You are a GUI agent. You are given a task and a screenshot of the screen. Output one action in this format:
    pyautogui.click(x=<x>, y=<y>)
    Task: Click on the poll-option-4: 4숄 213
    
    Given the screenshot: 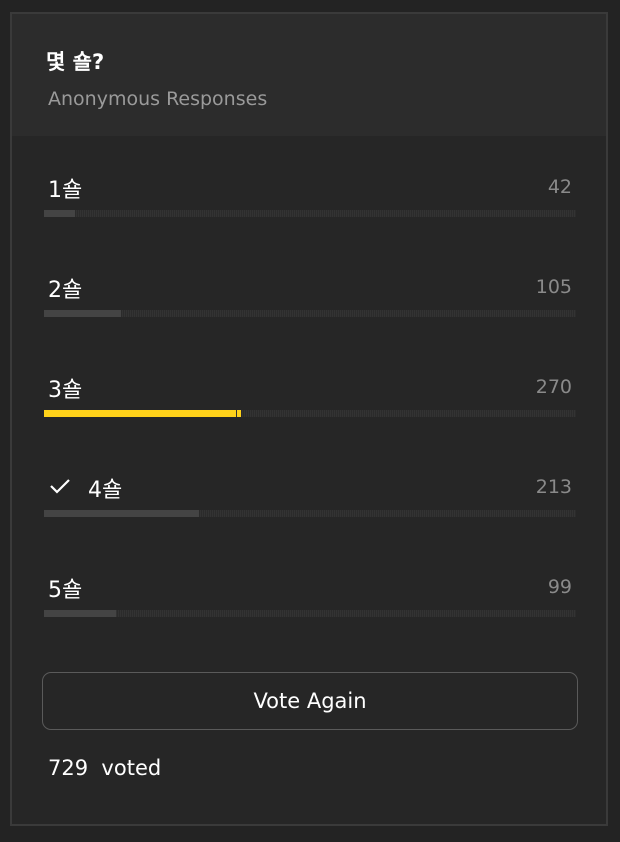 What is the action you would take?
    pyautogui.click(x=310, y=502)
    